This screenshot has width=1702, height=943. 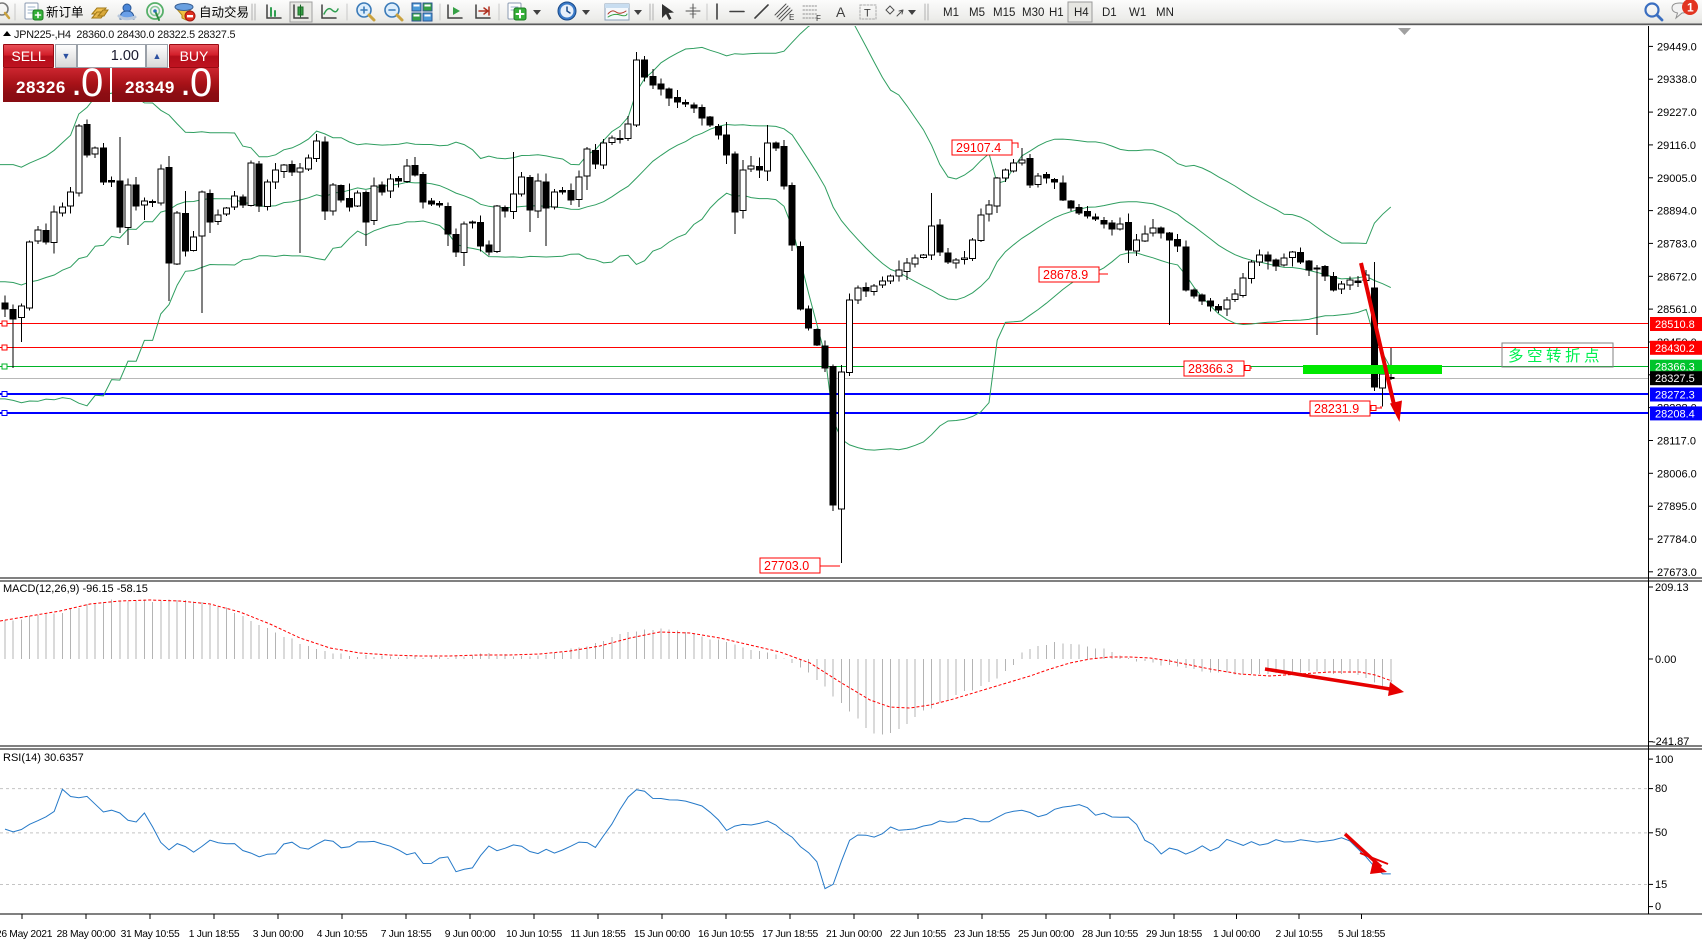 I want to click on svg-text: 29449.0, so click(x=1677, y=47).